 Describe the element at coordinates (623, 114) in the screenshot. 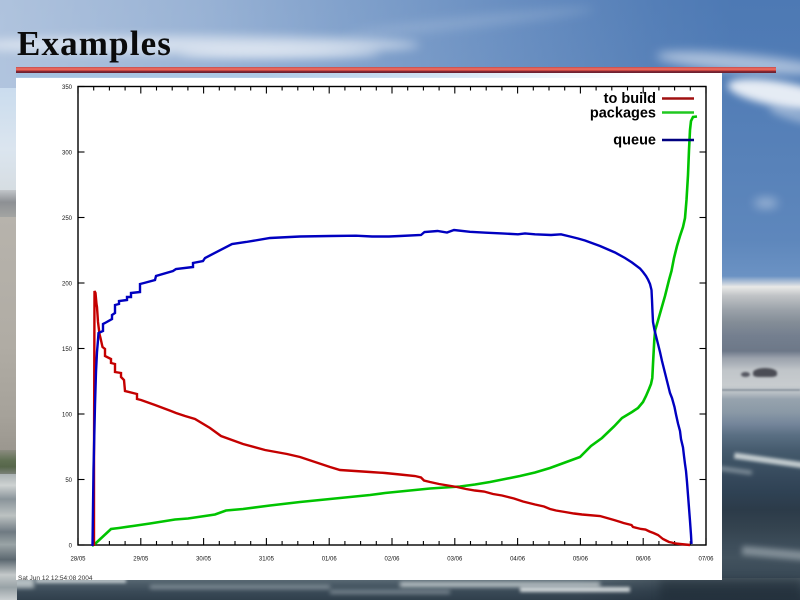

I see `svg-text: packages` at that location.